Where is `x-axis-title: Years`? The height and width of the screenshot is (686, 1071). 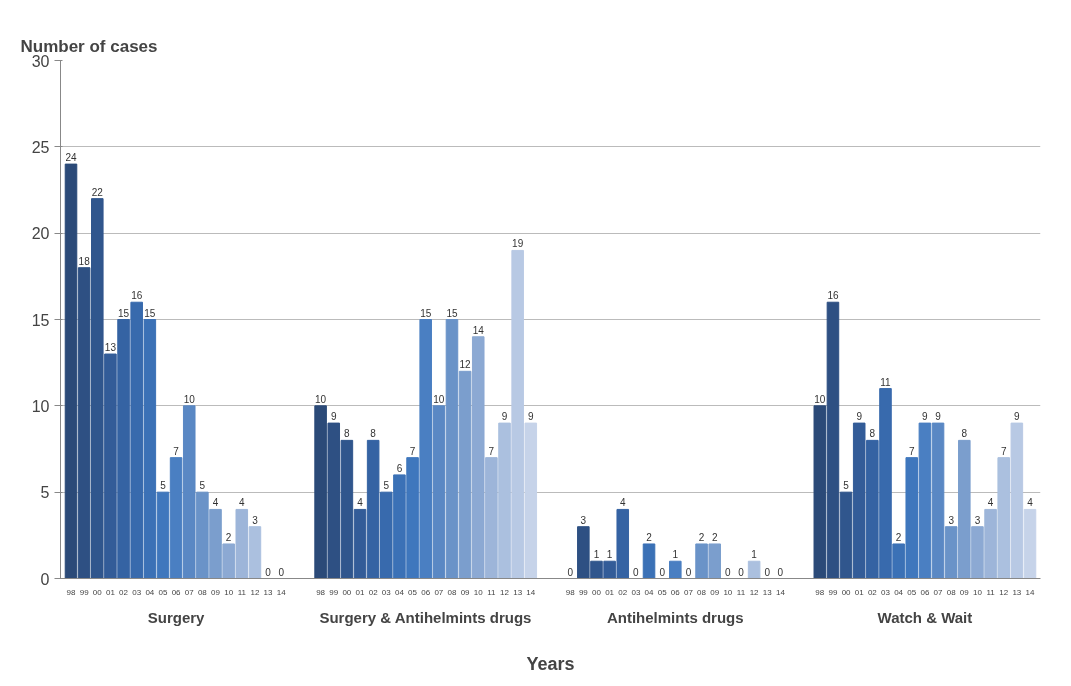 x-axis-title: Years is located at coordinates (550, 663).